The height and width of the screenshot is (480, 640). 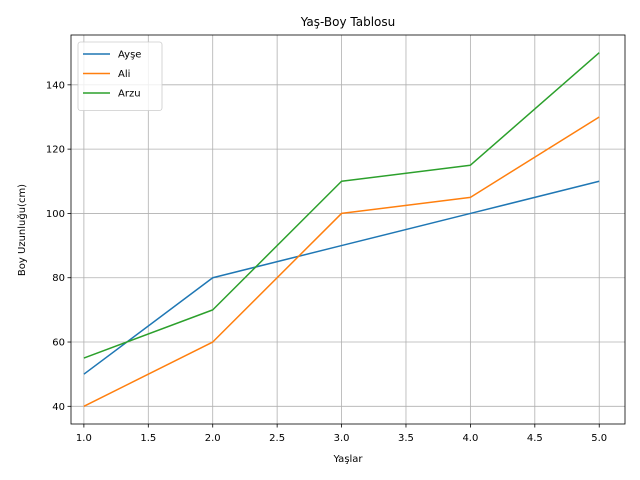 What do you see at coordinates (124, 74) in the screenshot?
I see `legend-label: Ali` at bounding box center [124, 74].